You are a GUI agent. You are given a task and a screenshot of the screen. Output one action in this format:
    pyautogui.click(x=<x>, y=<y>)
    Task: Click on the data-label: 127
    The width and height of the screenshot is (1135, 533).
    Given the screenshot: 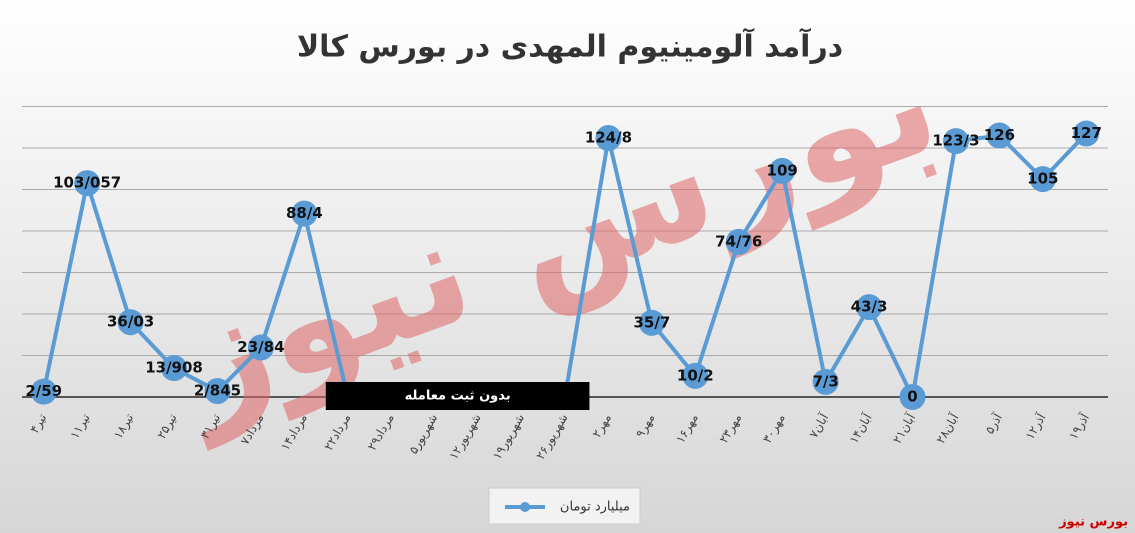 What is the action you would take?
    pyautogui.click(x=1086, y=133)
    